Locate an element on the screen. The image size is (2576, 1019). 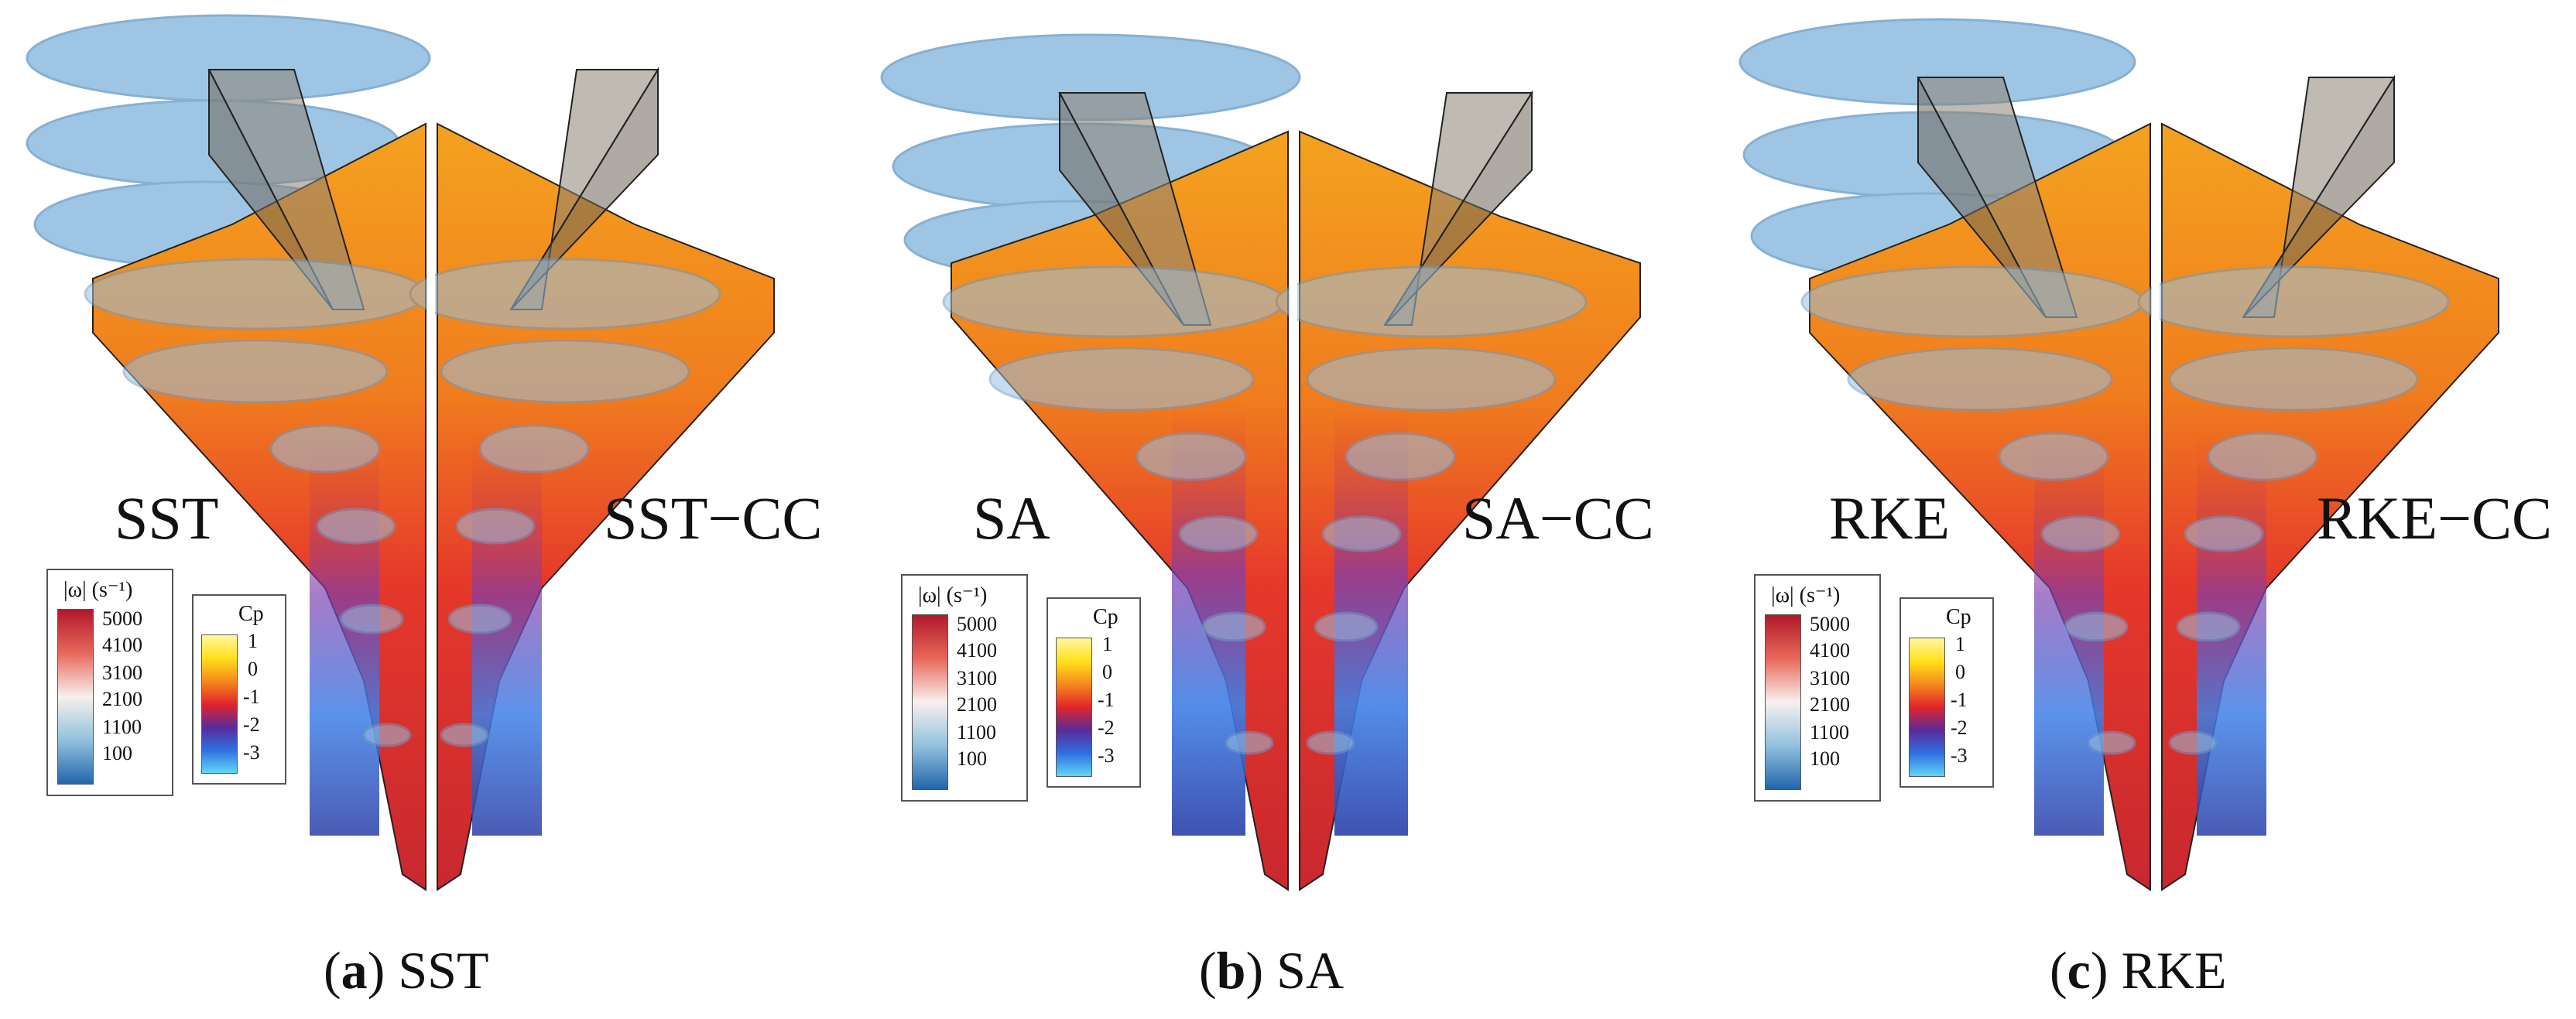
panel-caption: (c) RKE is located at coordinates (2138, 971).